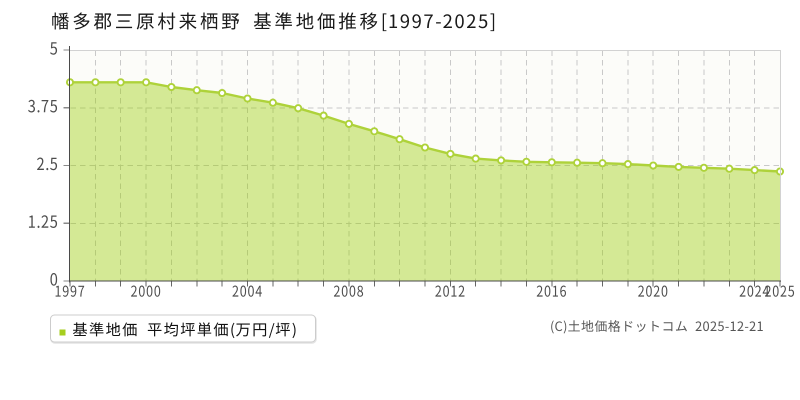 Image resolution: width=800 pixels, height=400 pixels. I want to click on legend-marker-icon, so click(62, 332).